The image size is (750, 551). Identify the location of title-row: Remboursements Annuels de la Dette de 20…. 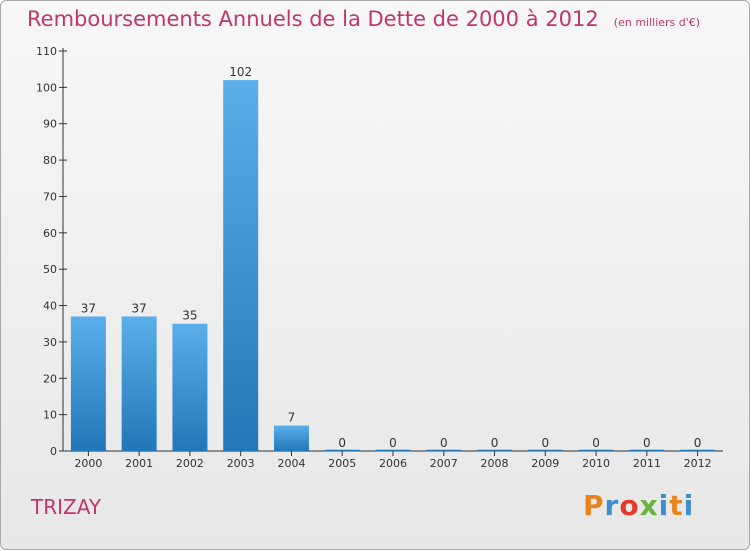
(377, 19).